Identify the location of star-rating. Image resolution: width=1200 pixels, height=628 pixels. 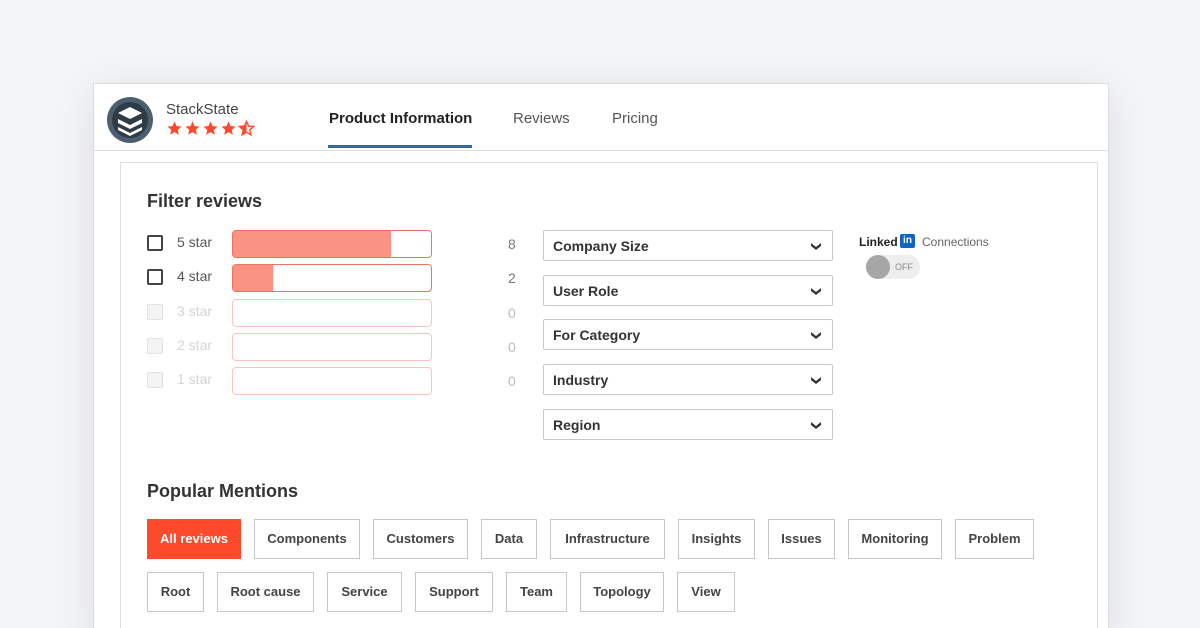
(210, 129).